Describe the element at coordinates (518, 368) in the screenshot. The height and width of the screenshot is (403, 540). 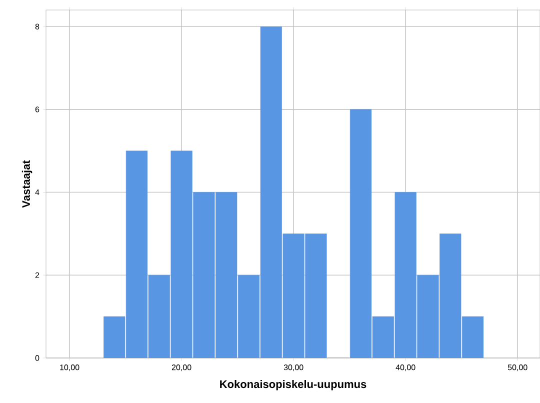
I see `x-tick-label: 50,00` at that location.